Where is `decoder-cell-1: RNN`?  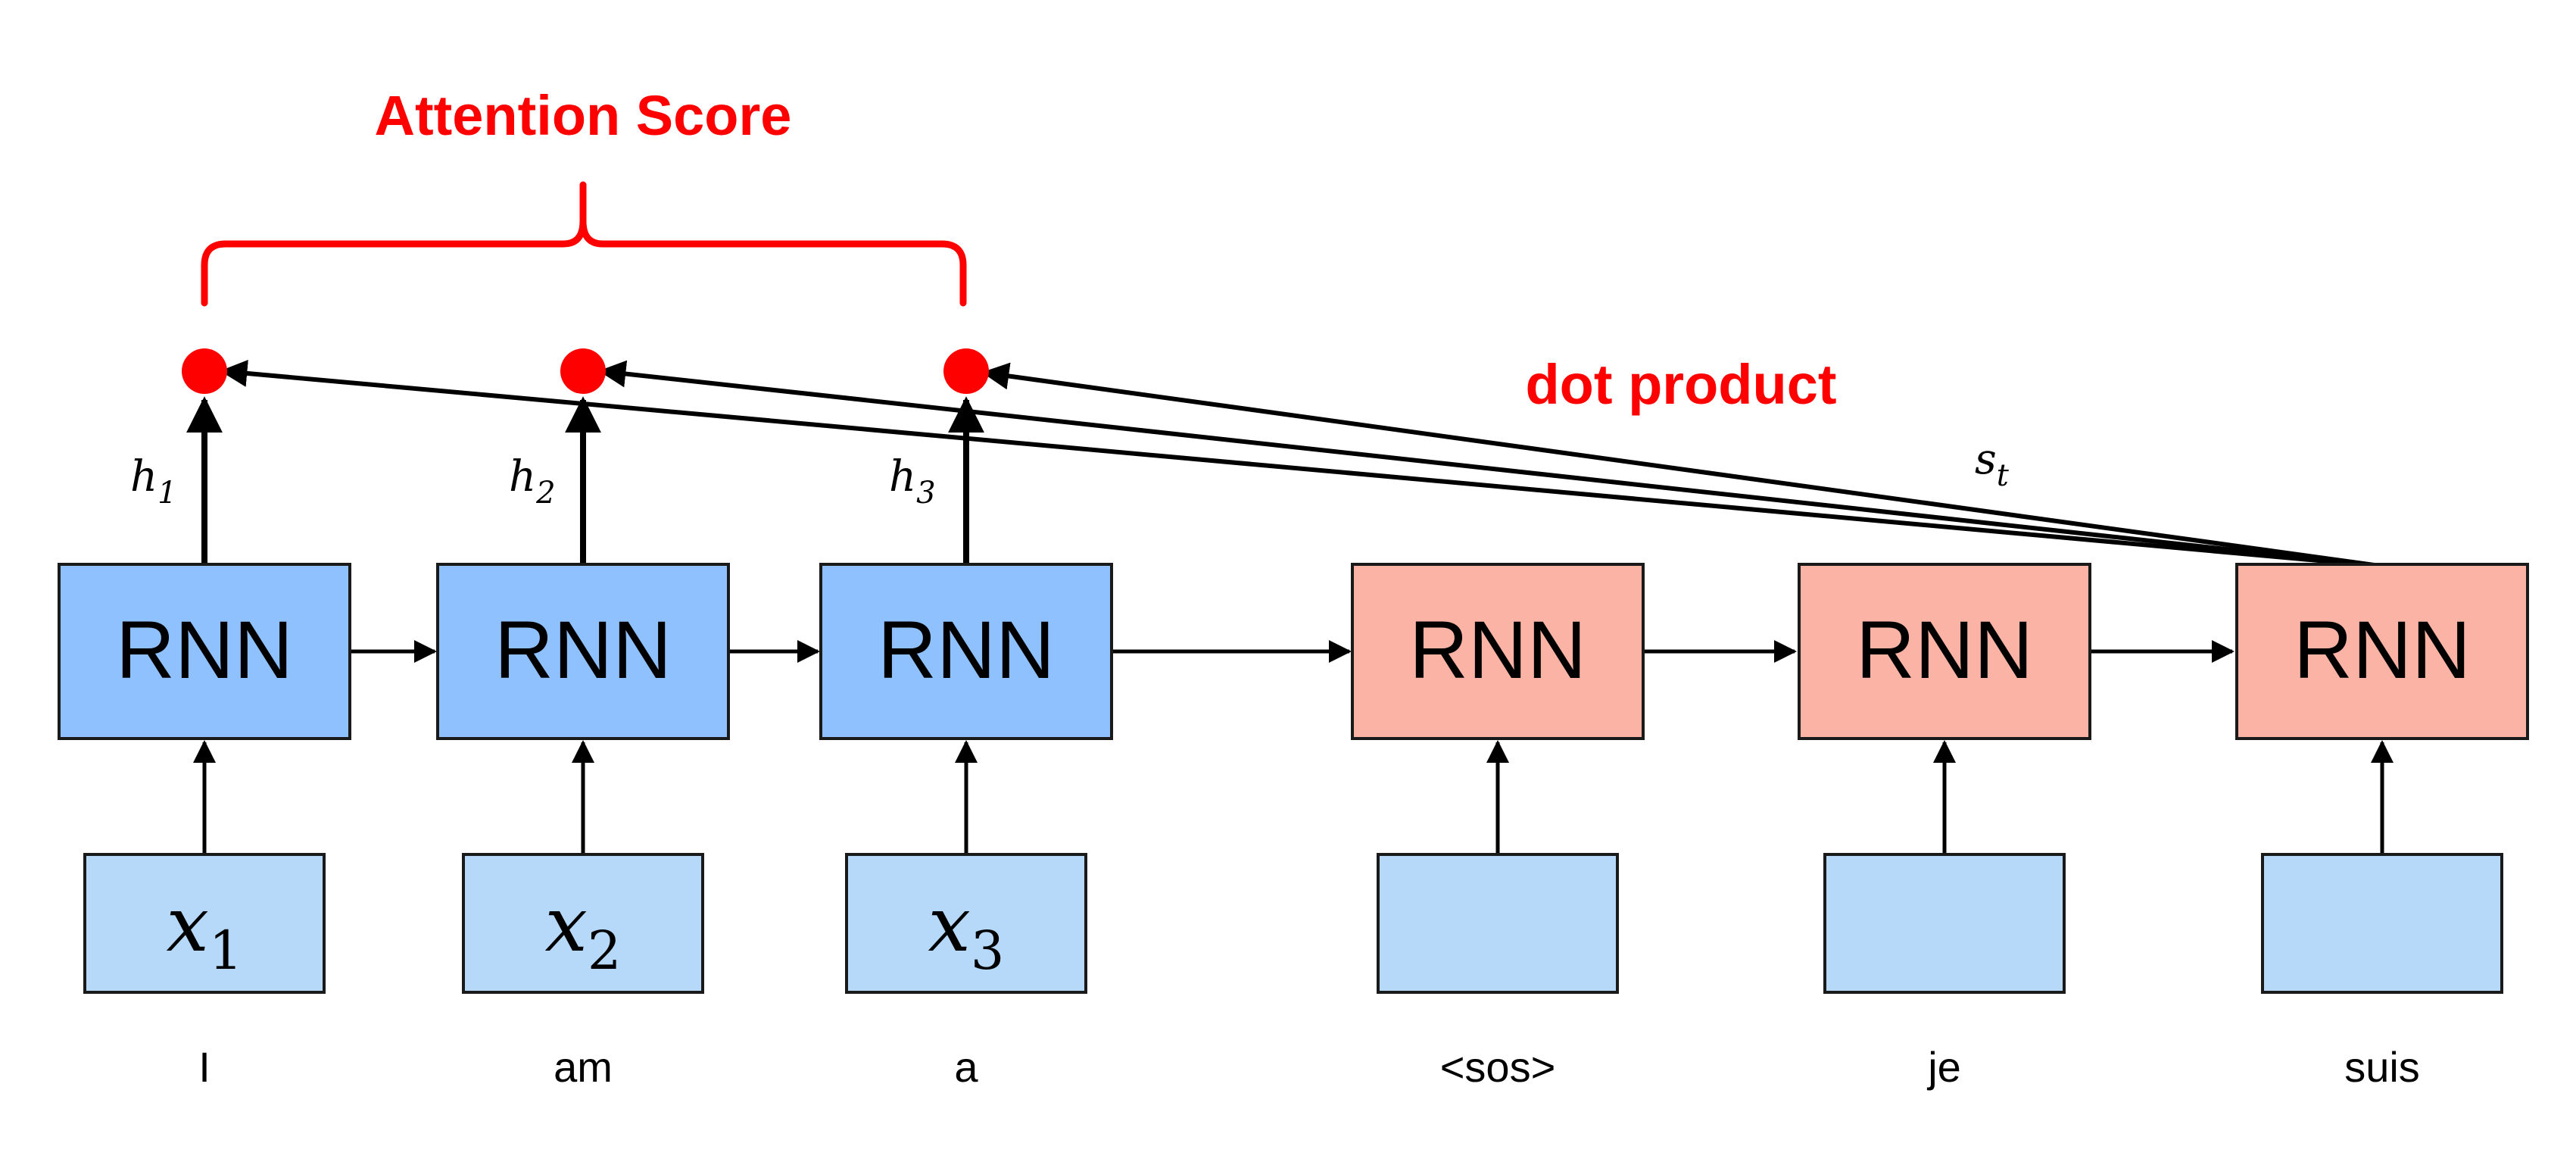 decoder-cell-1: RNN is located at coordinates (1498, 651).